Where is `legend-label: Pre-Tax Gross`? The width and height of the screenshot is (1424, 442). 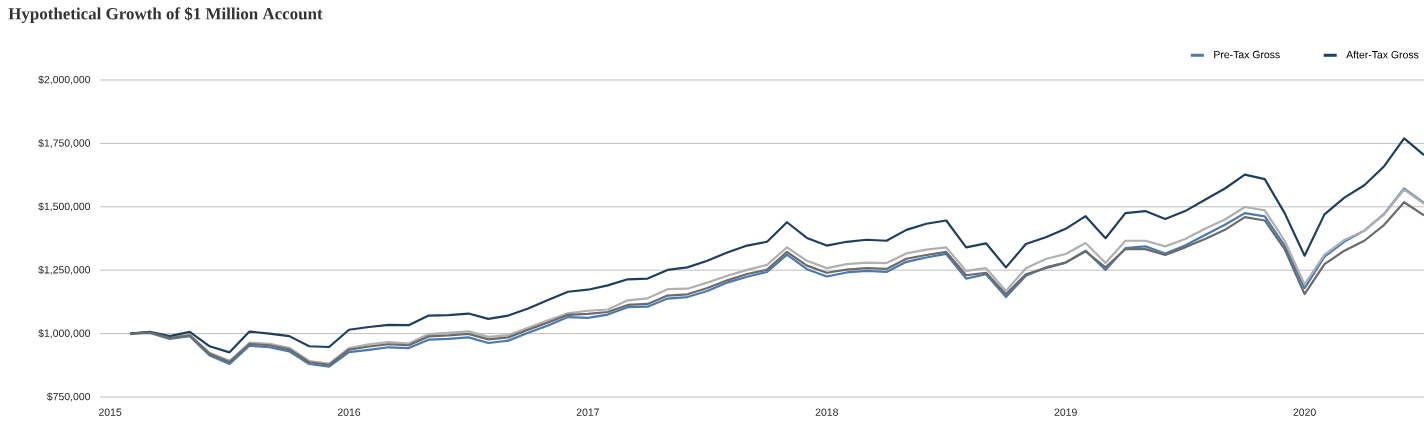 legend-label: Pre-Tax Gross is located at coordinates (1247, 54).